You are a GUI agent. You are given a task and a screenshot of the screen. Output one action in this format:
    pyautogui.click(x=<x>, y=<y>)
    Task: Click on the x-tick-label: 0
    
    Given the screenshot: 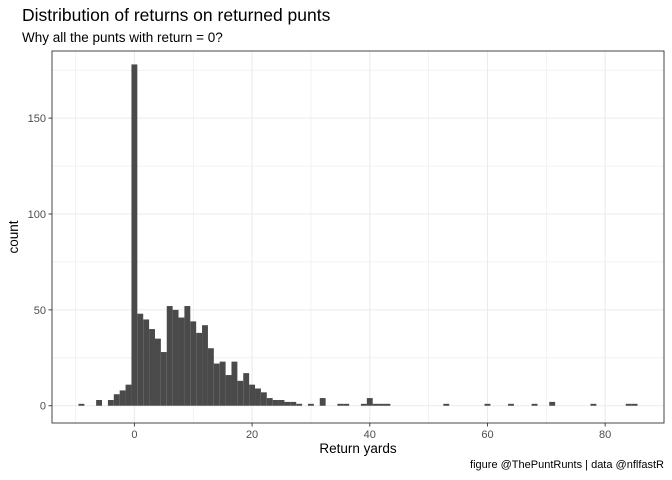 What is the action you would take?
    pyautogui.click(x=134, y=435)
    